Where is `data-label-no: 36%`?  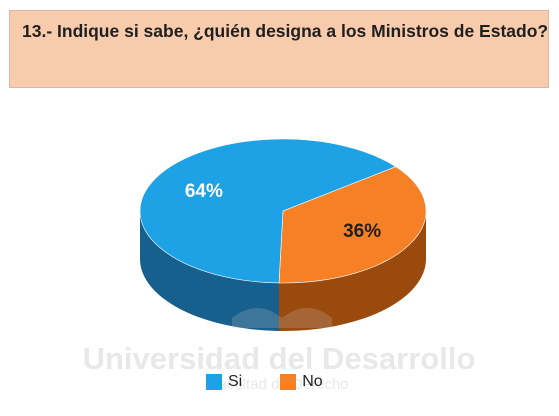
data-label-no: 36% is located at coordinates (362, 231).